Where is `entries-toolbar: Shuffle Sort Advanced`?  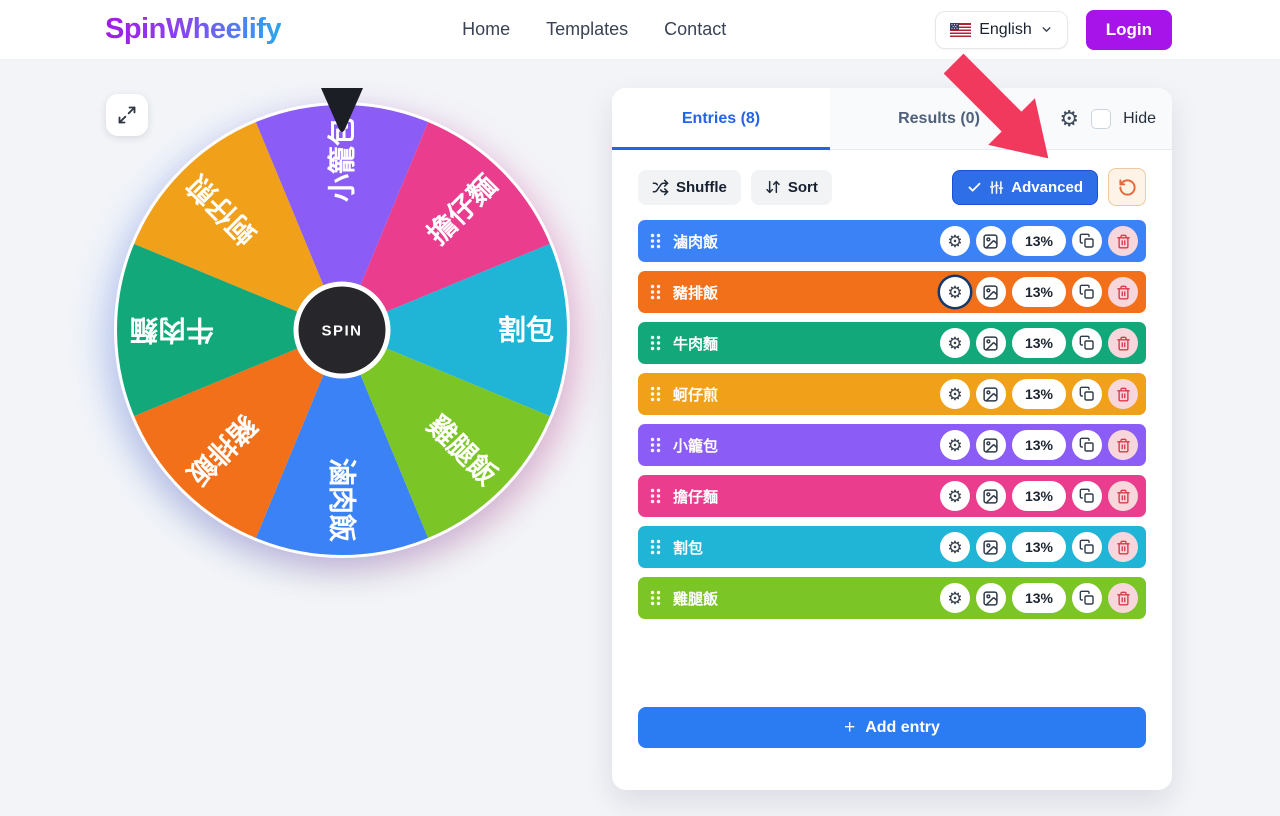
entries-toolbar: Shuffle Sort Advanced is located at coordinates (892, 178).